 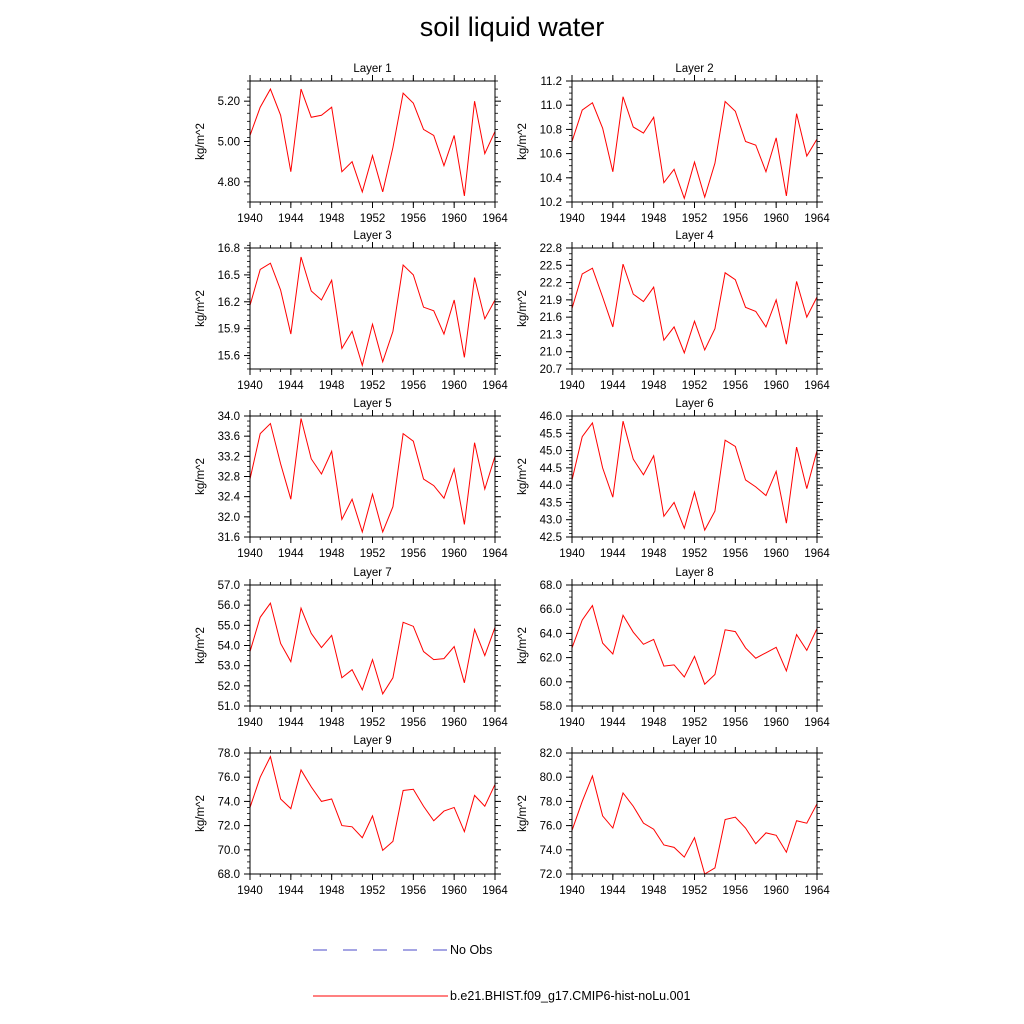 I want to click on y-tick-label: 51.0, so click(x=229, y=707).